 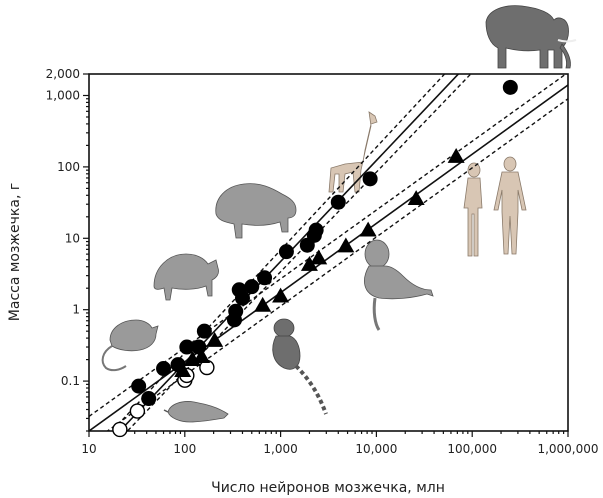 What do you see at coordinates (88, 449) in the screenshot?
I see `x-tick-label: 10` at bounding box center [88, 449].